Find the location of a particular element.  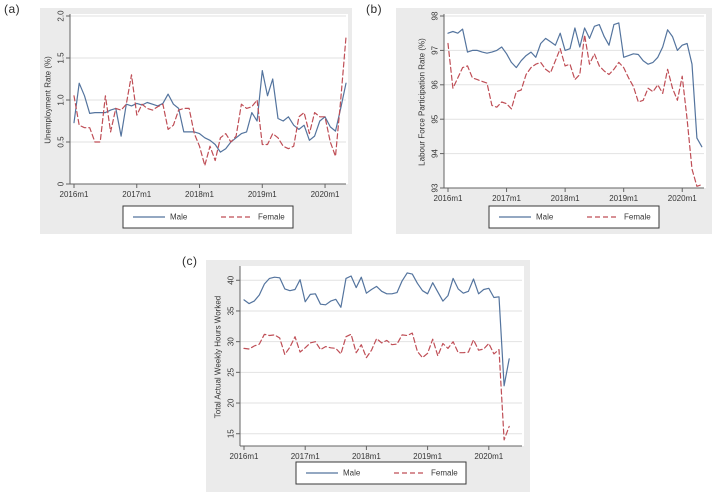

svg-text: 97 is located at coordinates (435, 49).